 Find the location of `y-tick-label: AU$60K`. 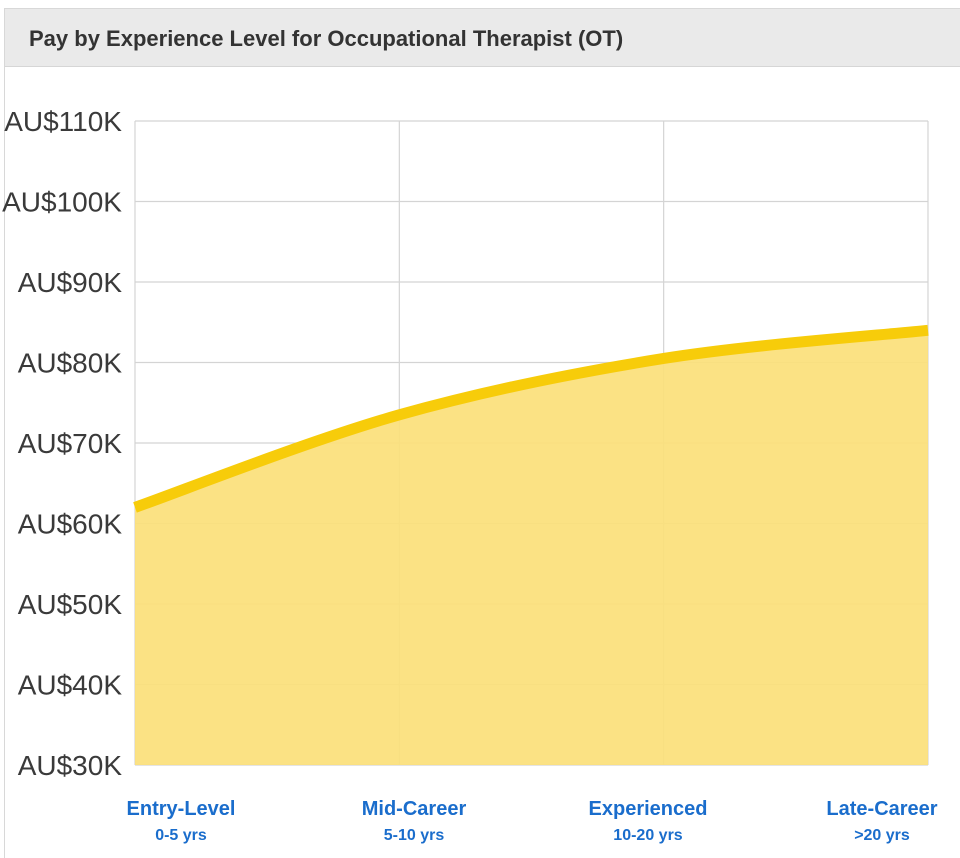

y-tick-label: AU$60K is located at coordinates (70, 524).